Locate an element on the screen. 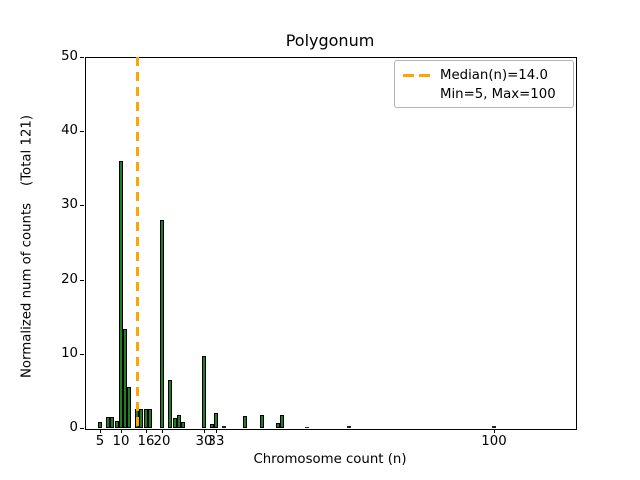 The width and height of the screenshot is (640, 480). x-tick-label: 30 is located at coordinates (204, 441).